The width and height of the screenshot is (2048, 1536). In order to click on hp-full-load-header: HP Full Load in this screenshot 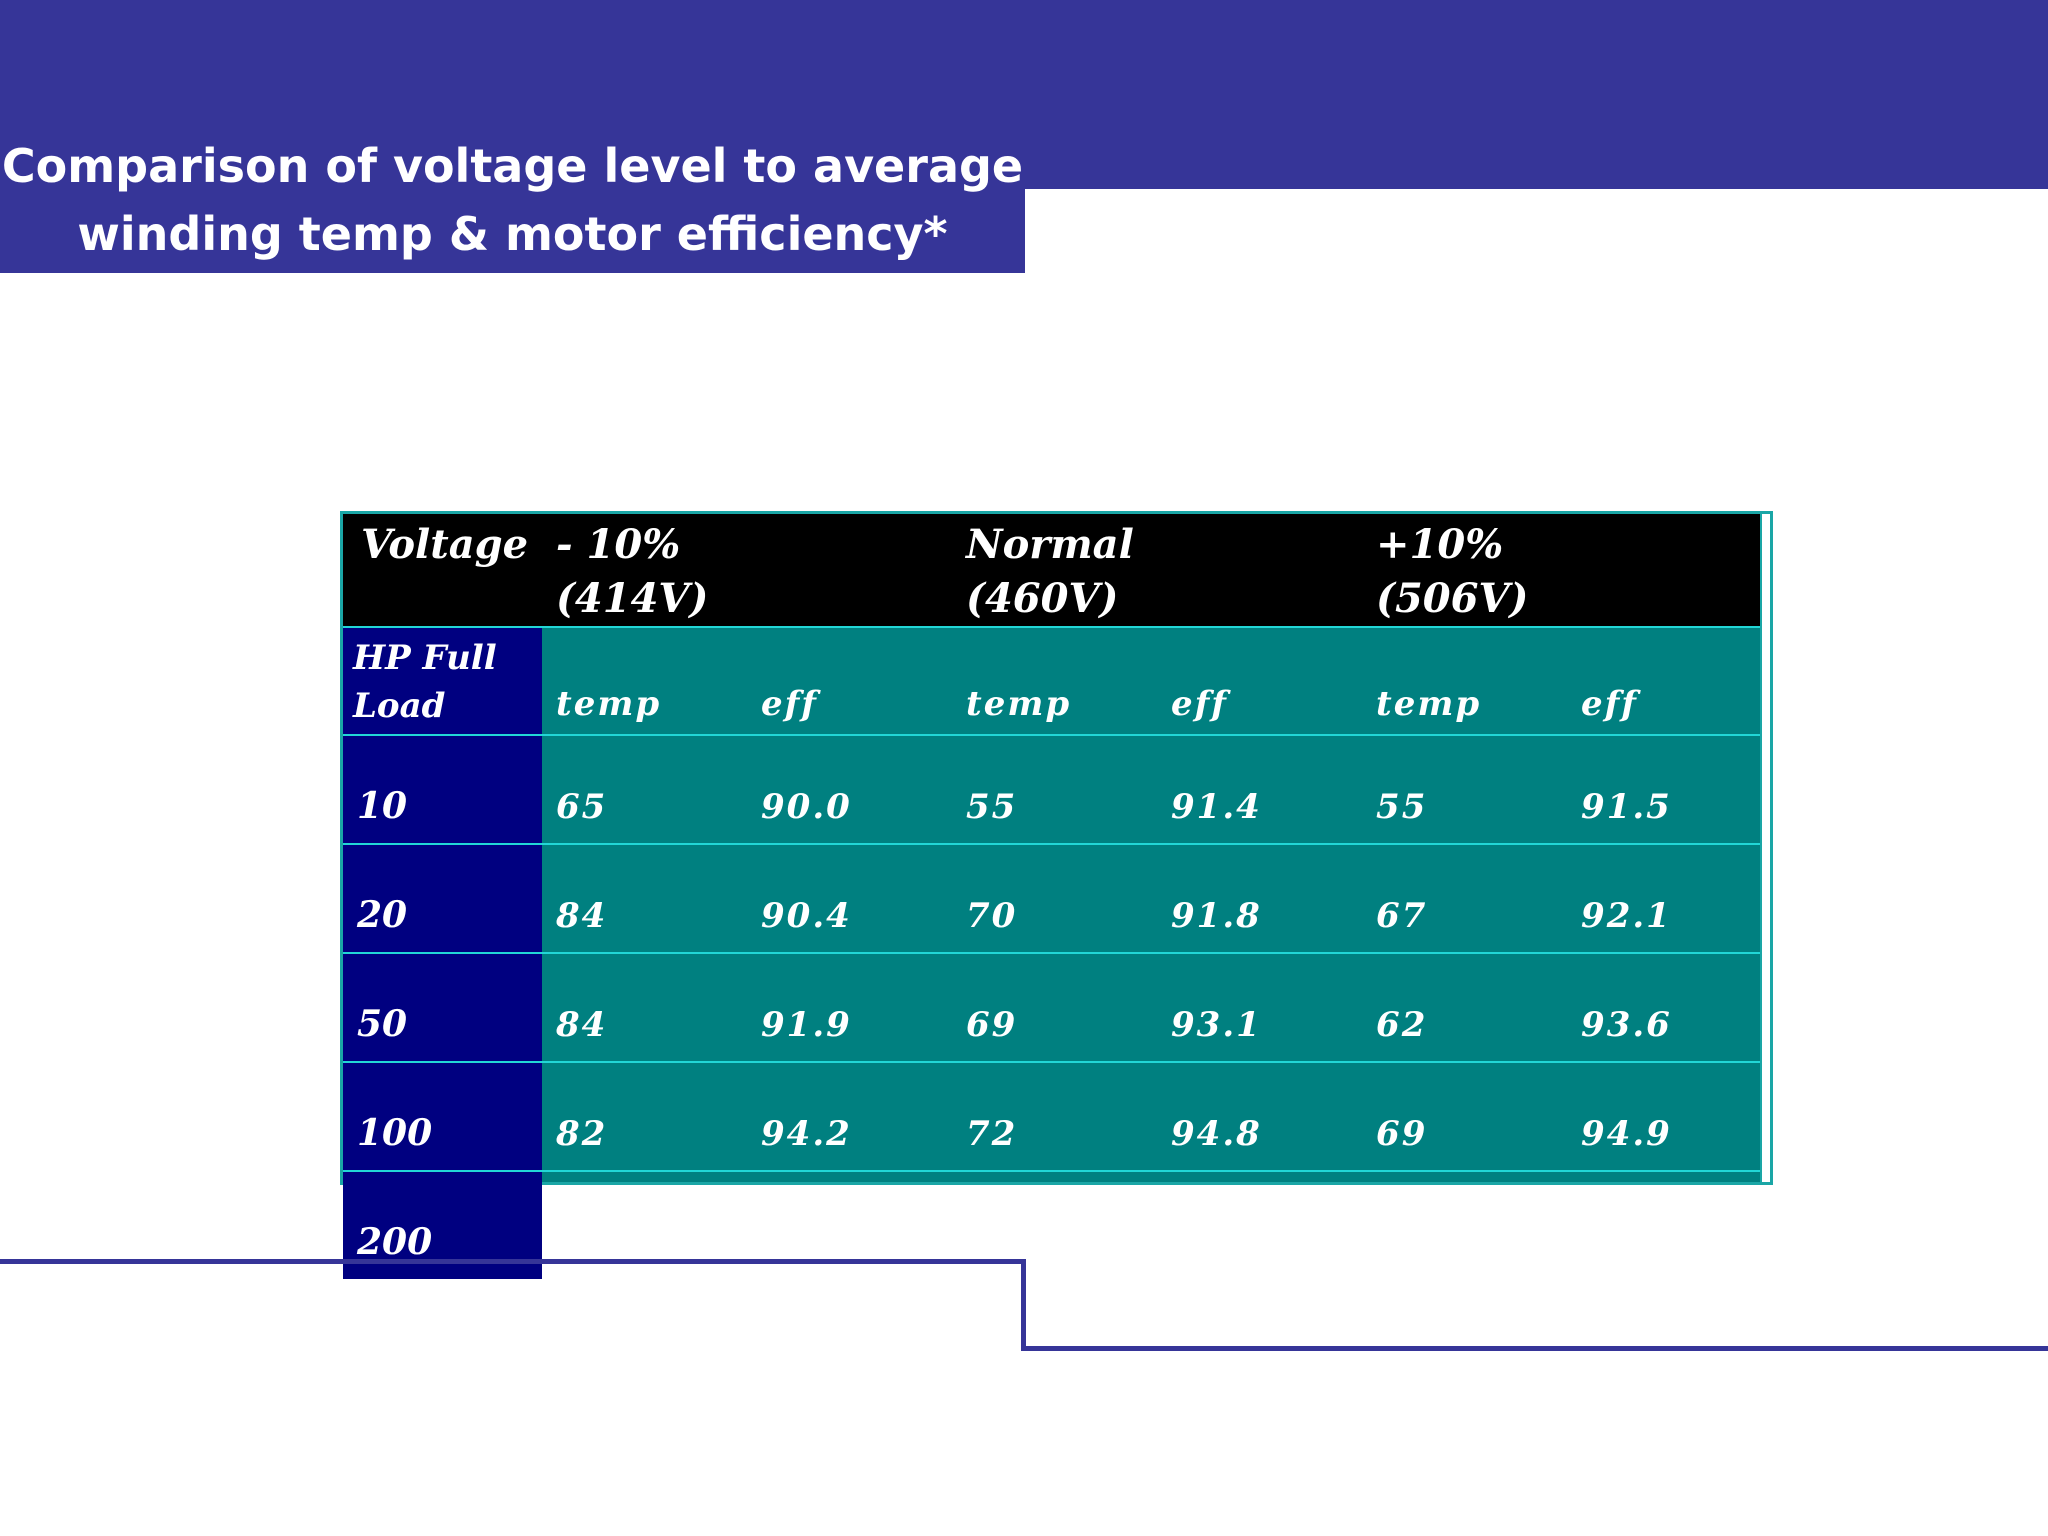, I will do `click(442, 681)`.